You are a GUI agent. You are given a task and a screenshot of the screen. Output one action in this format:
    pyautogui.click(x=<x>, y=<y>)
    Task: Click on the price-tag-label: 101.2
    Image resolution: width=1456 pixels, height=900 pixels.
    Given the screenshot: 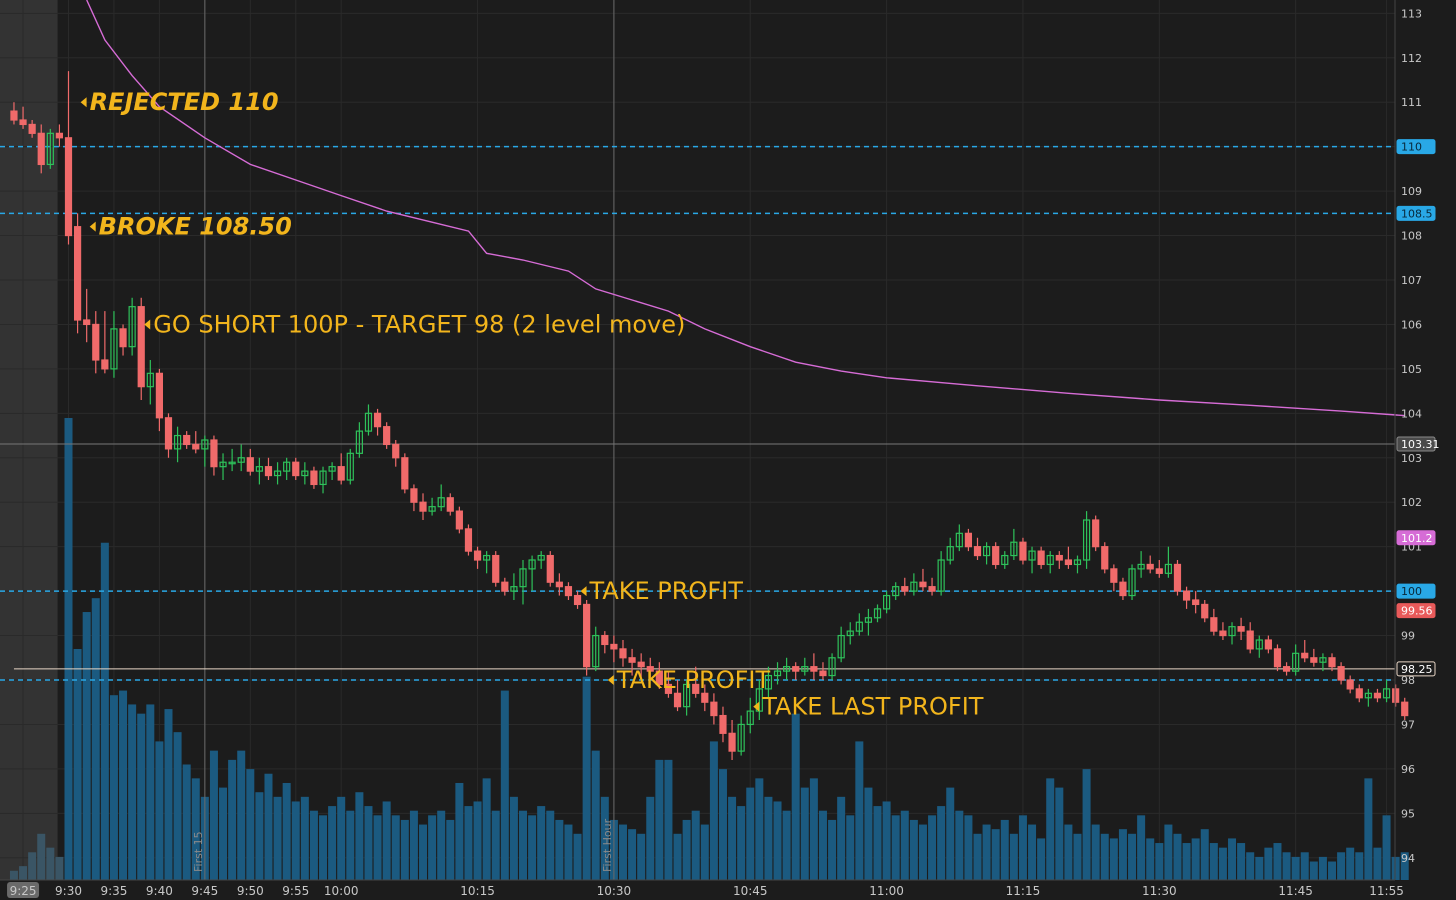 What is the action you would take?
    pyautogui.click(x=1417, y=538)
    